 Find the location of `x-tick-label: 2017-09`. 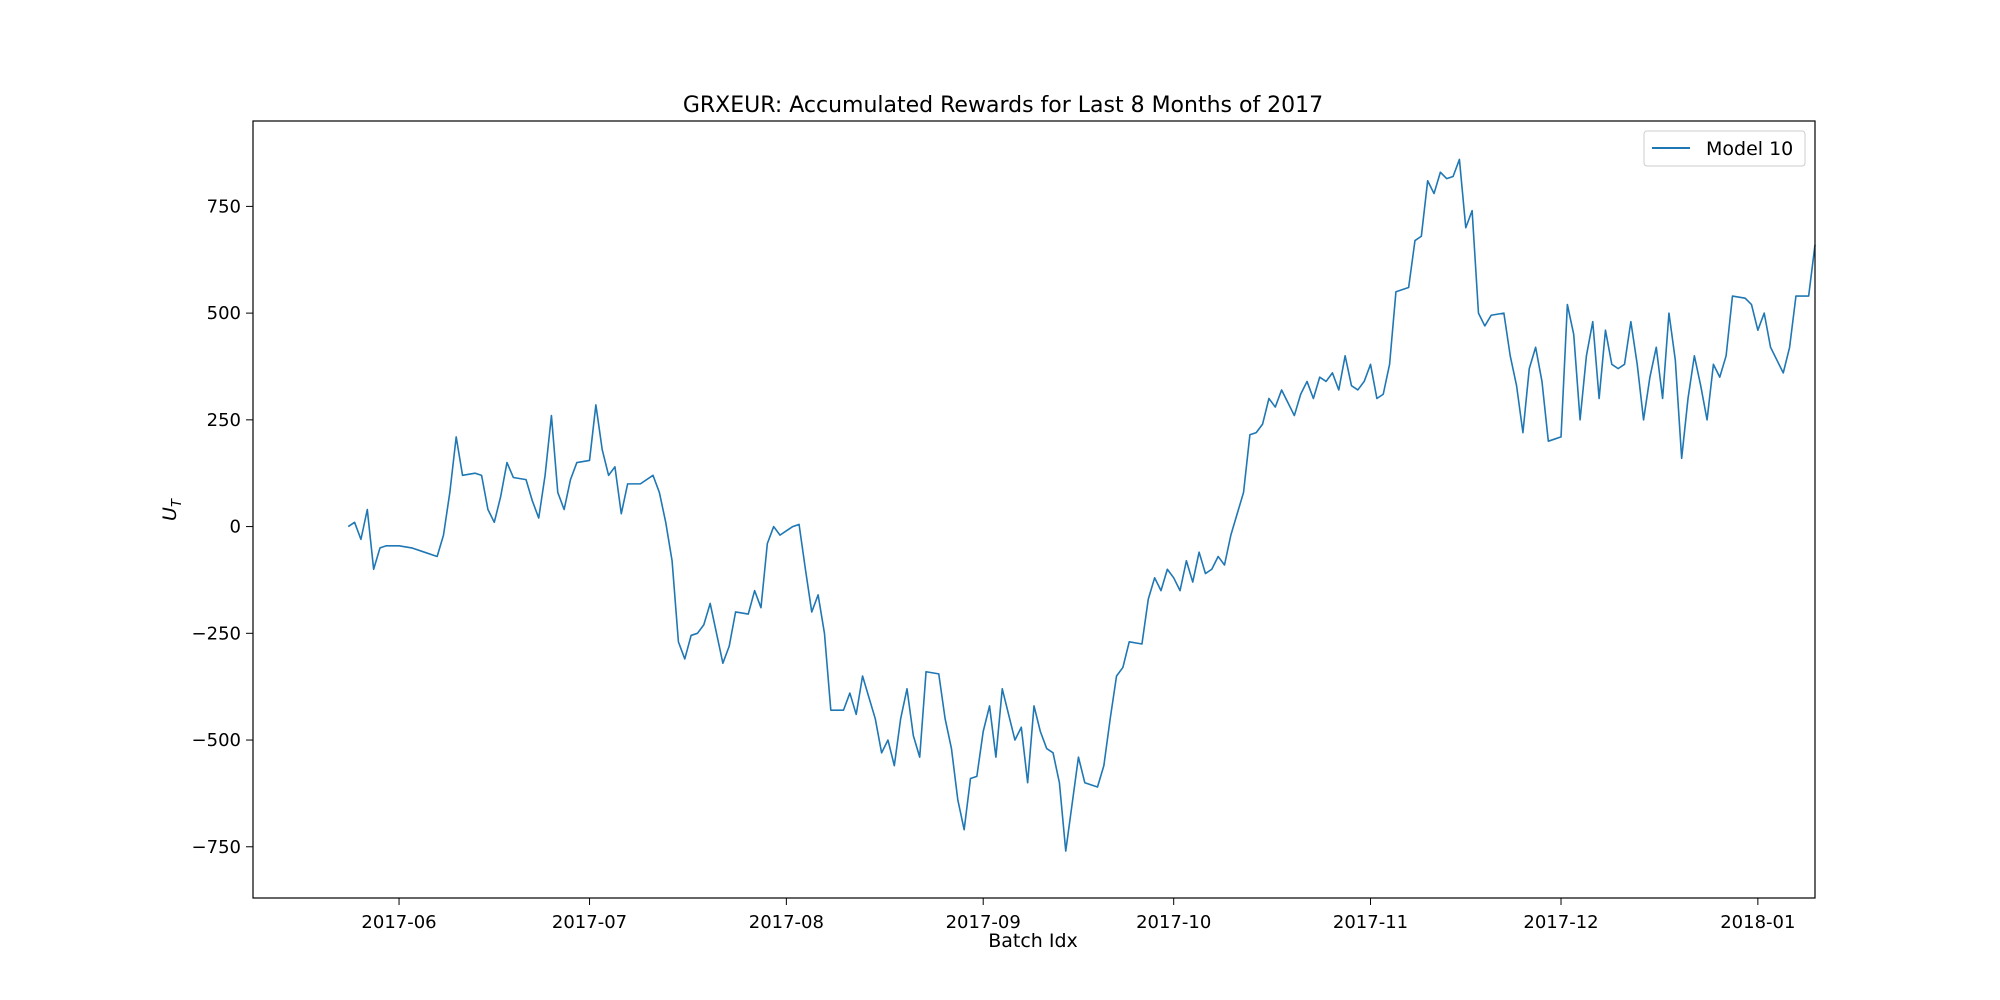

x-tick-label: 2017-09 is located at coordinates (983, 922).